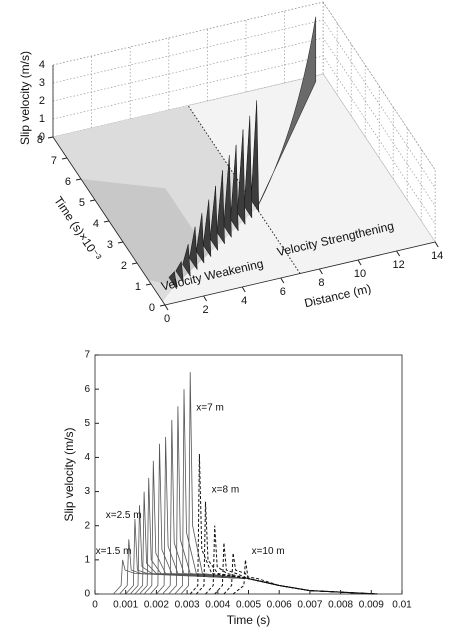 This screenshot has height=633, width=474. I want to click on curve-label: x=2.5 m, so click(124, 515).